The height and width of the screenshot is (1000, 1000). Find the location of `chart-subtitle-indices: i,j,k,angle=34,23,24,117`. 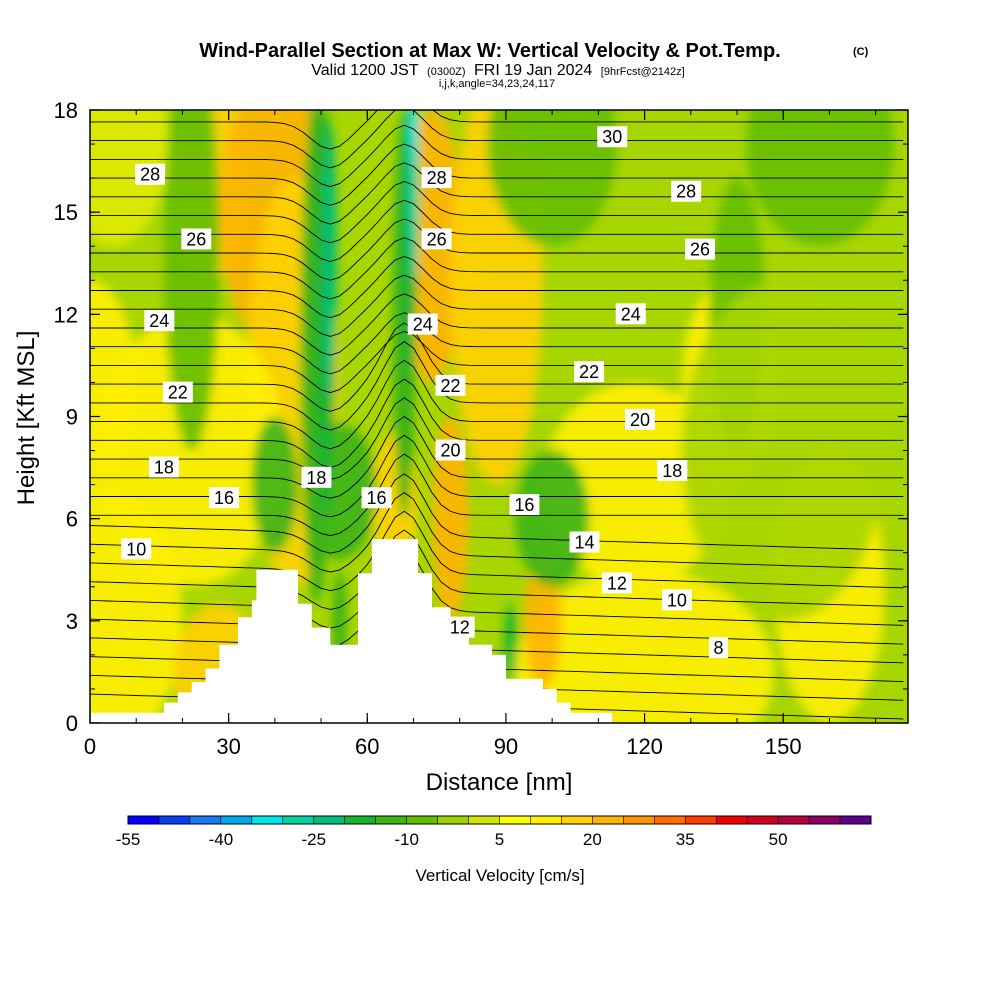

chart-subtitle-indices: i,j,k,angle=34,23,24,117 is located at coordinates (497, 84).